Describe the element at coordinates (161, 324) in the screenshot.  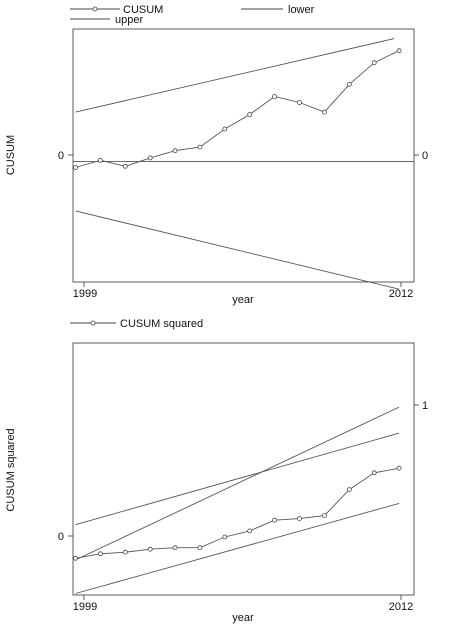
I see `legend-label-cusum-squared: CUSUM squared` at that location.